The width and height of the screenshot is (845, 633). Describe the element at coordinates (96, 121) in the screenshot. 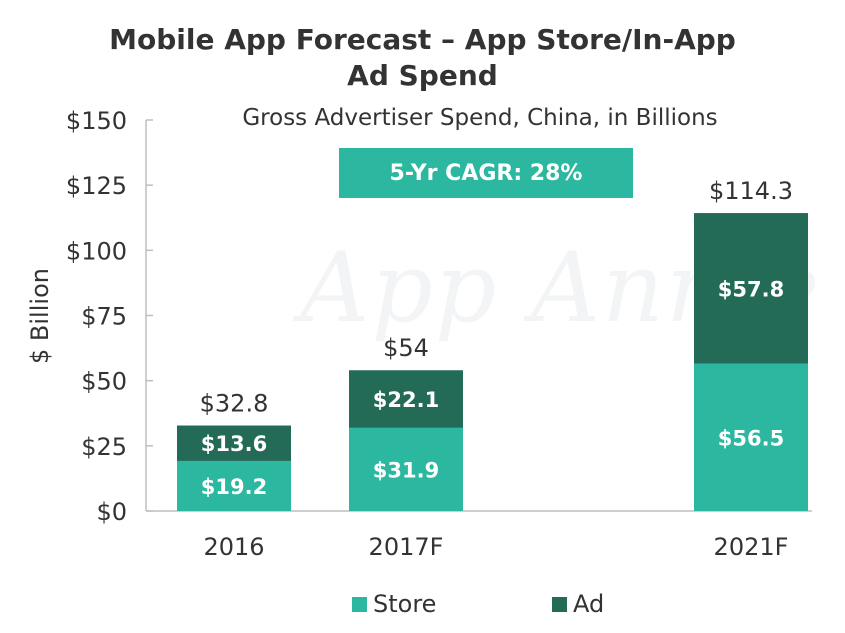

I see `y-tick-label: $150` at that location.